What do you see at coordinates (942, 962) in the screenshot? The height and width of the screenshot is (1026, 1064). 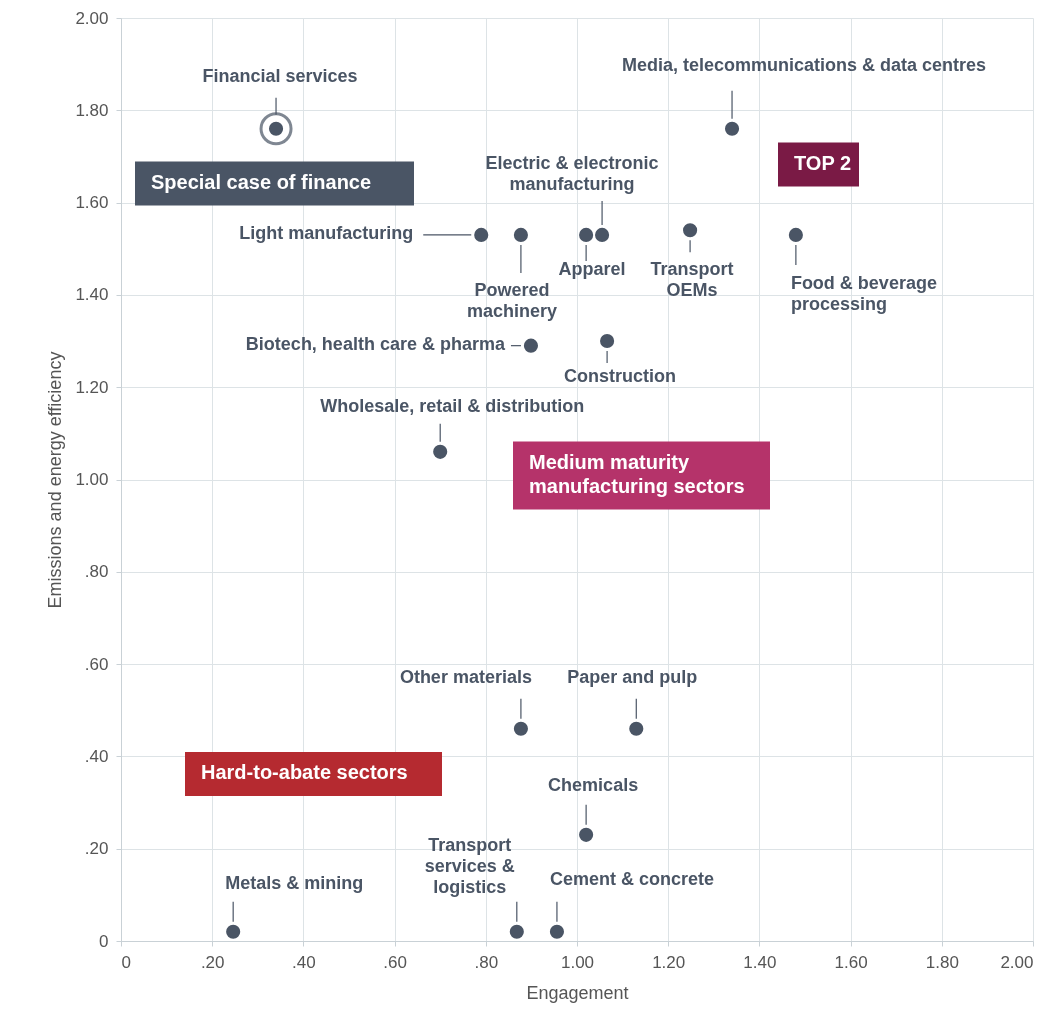 I see `x-tick-label: 1.80` at bounding box center [942, 962].